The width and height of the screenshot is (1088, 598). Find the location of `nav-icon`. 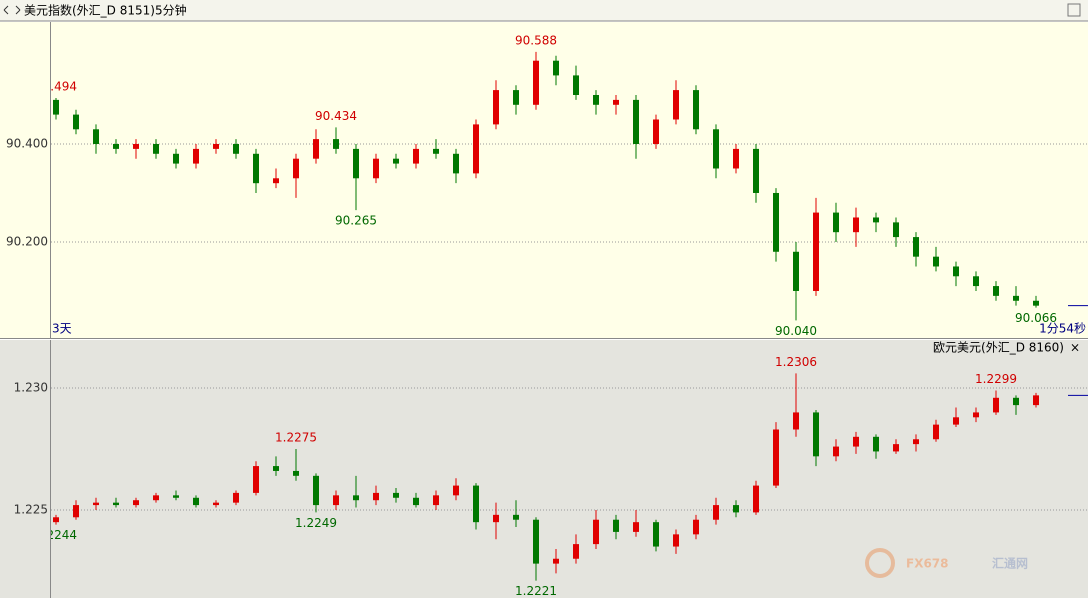

nav-icon is located at coordinates (12, 10).